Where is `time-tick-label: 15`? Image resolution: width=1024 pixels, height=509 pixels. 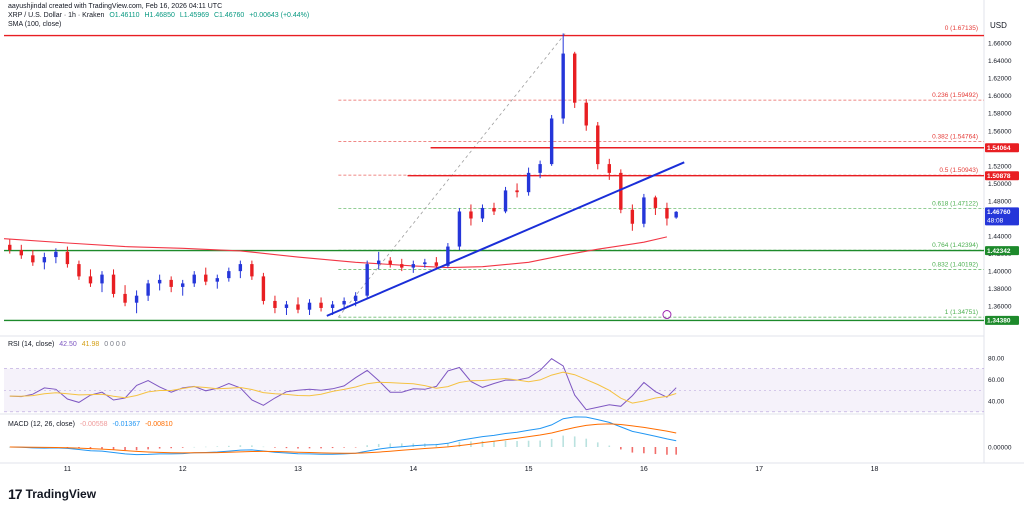 time-tick-label: 15 is located at coordinates (529, 469).